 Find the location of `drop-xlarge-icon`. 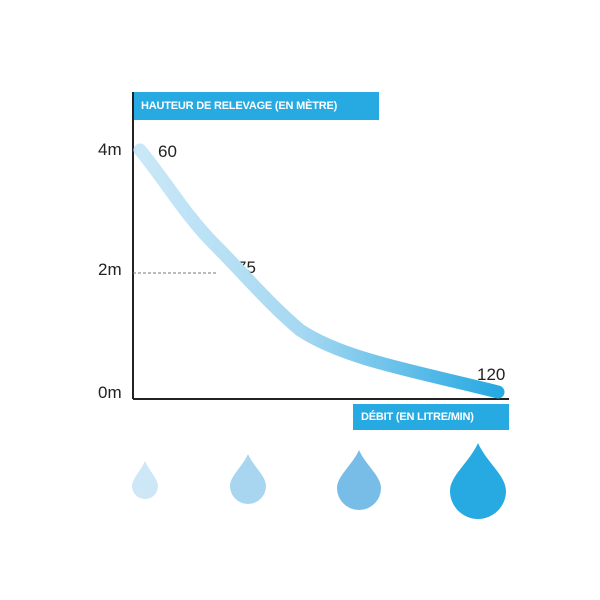

drop-xlarge-icon is located at coordinates (478, 481).